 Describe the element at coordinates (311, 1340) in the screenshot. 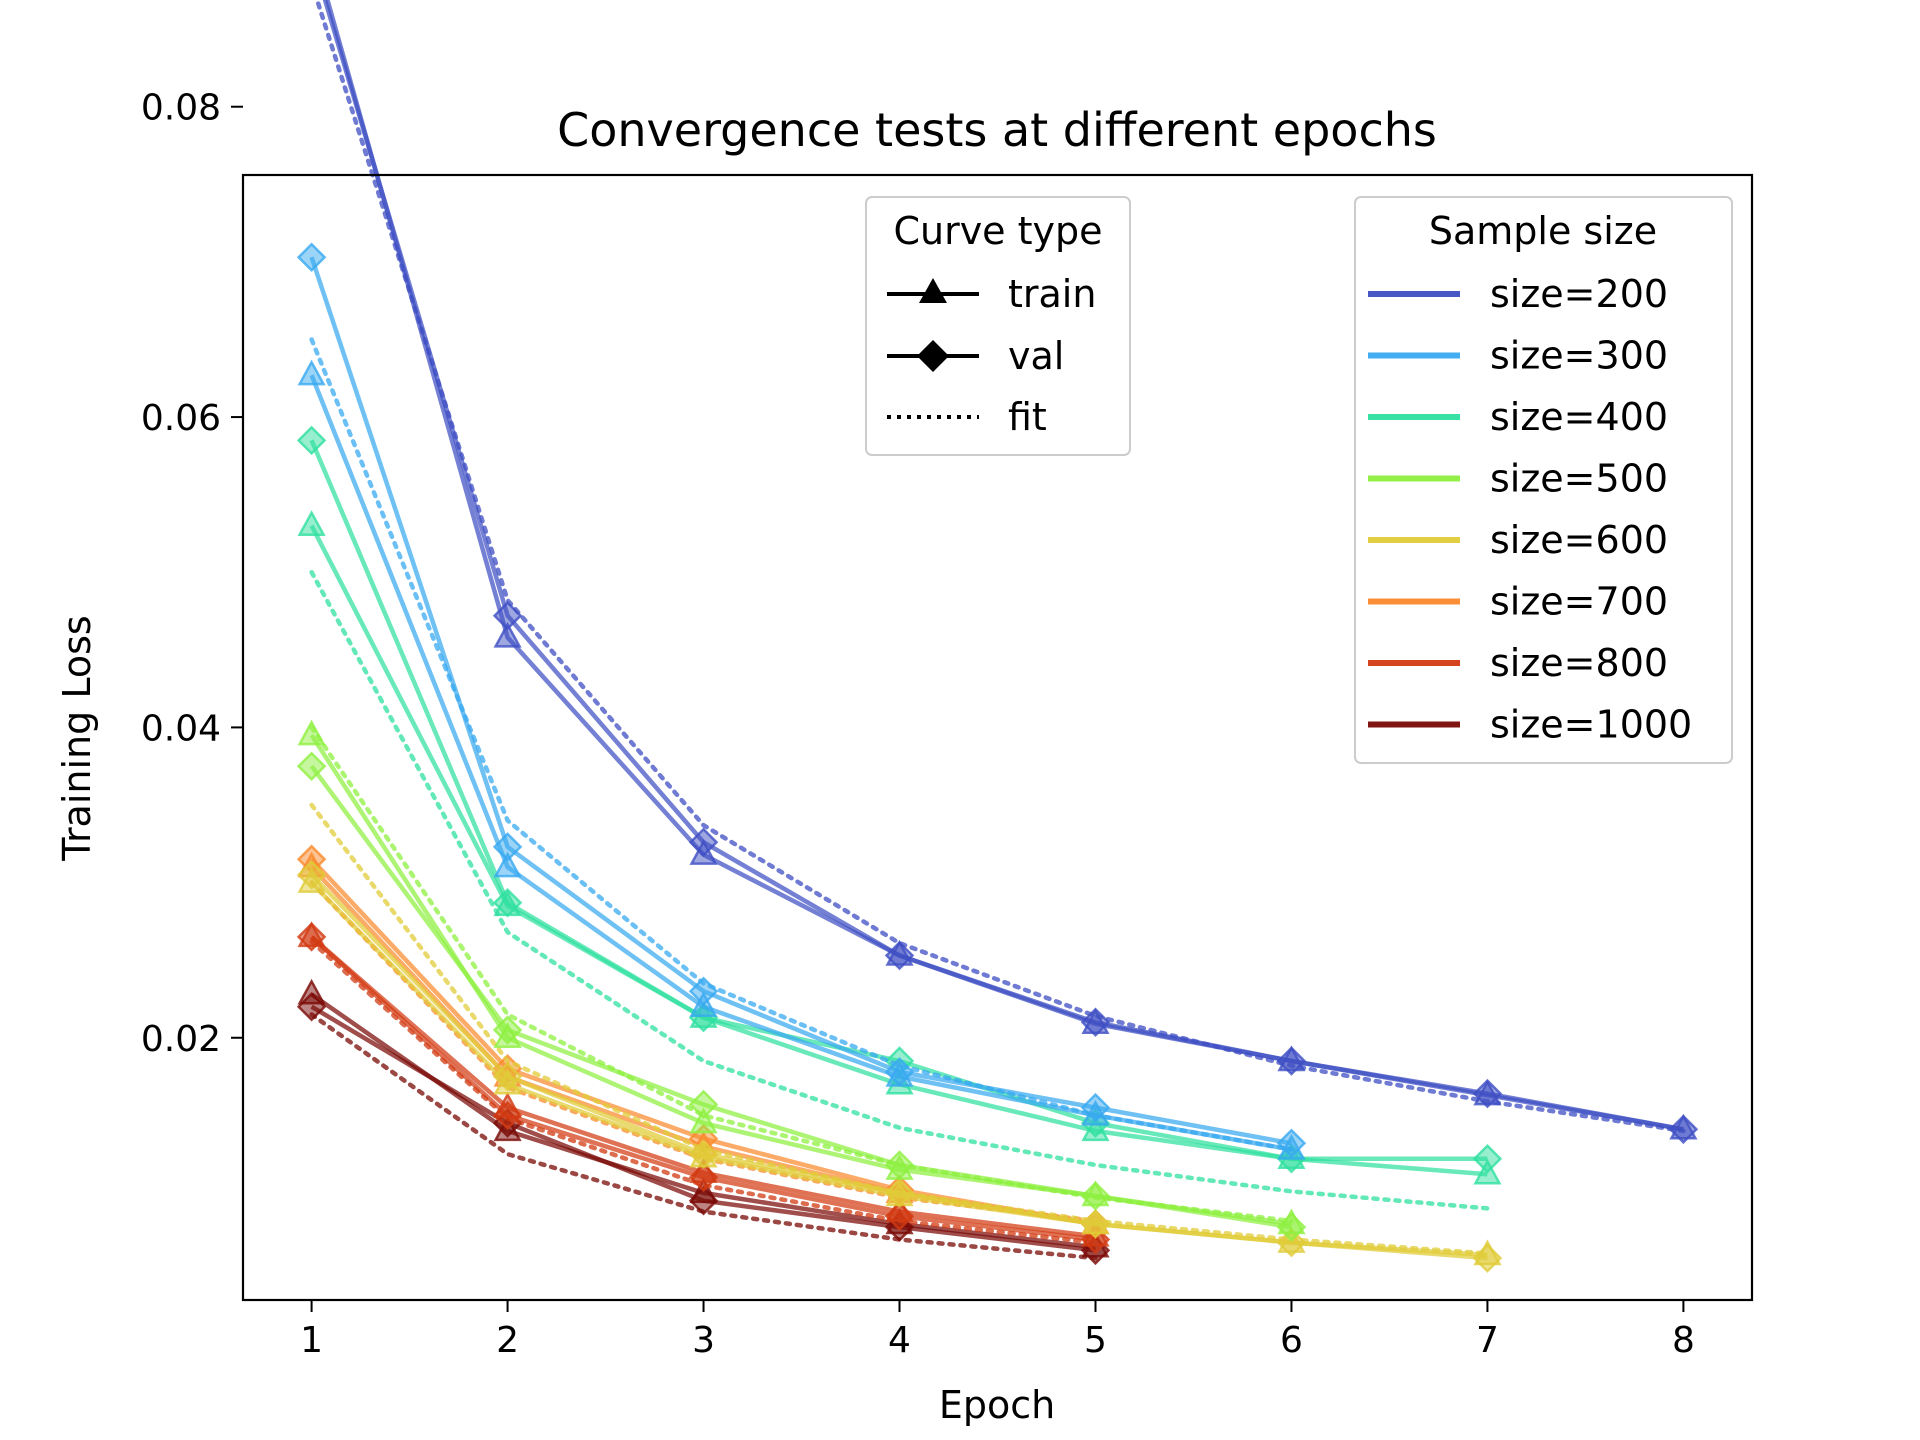

I see `x-tick-label: 1` at that location.